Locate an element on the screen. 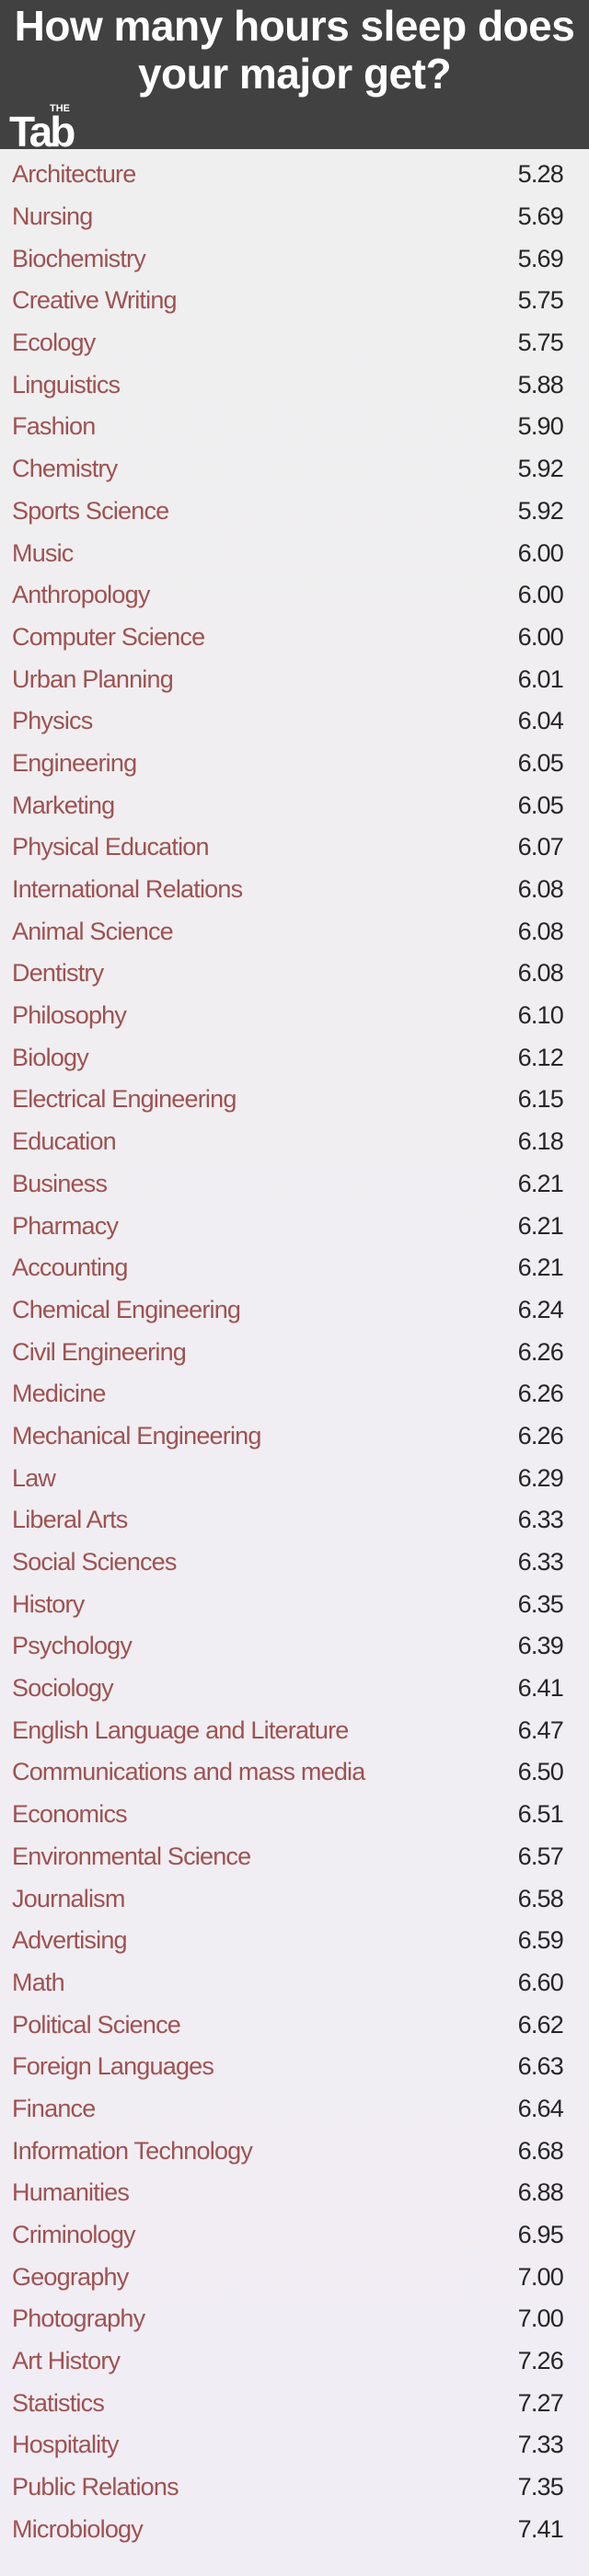  hours-value: 6.60 is located at coordinates (540, 1982).